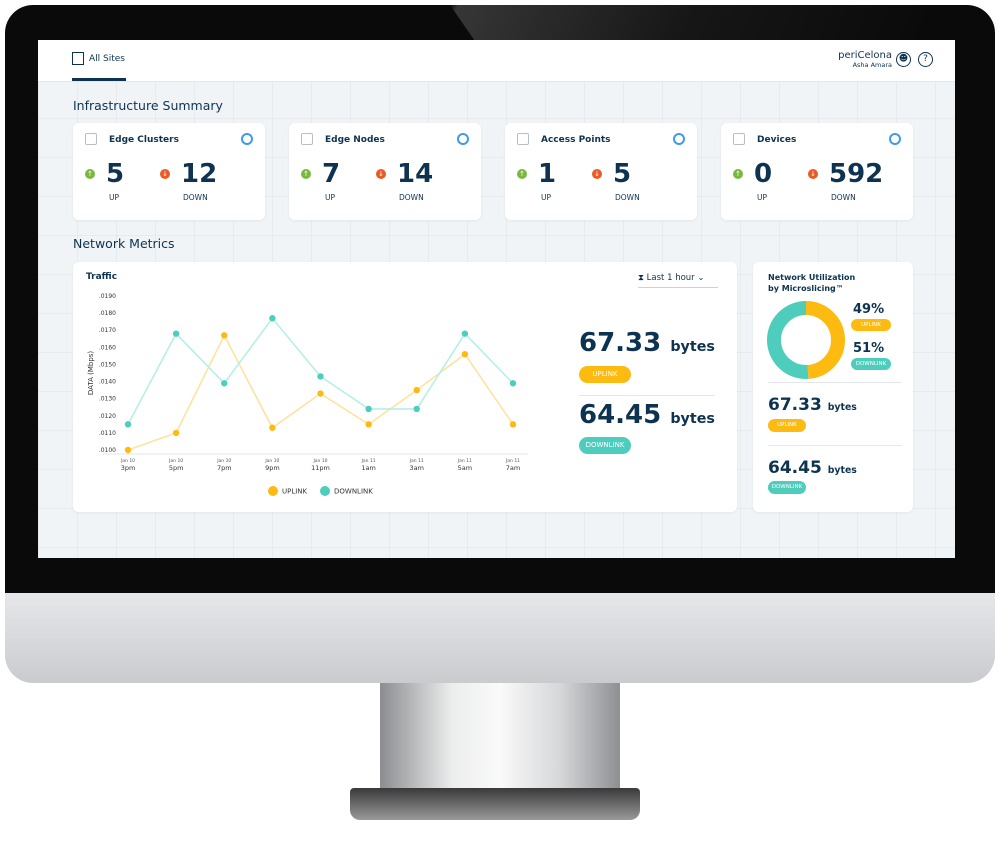  What do you see at coordinates (320, 370) in the screenshot?
I see `downlink-line` at bounding box center [320, 370].